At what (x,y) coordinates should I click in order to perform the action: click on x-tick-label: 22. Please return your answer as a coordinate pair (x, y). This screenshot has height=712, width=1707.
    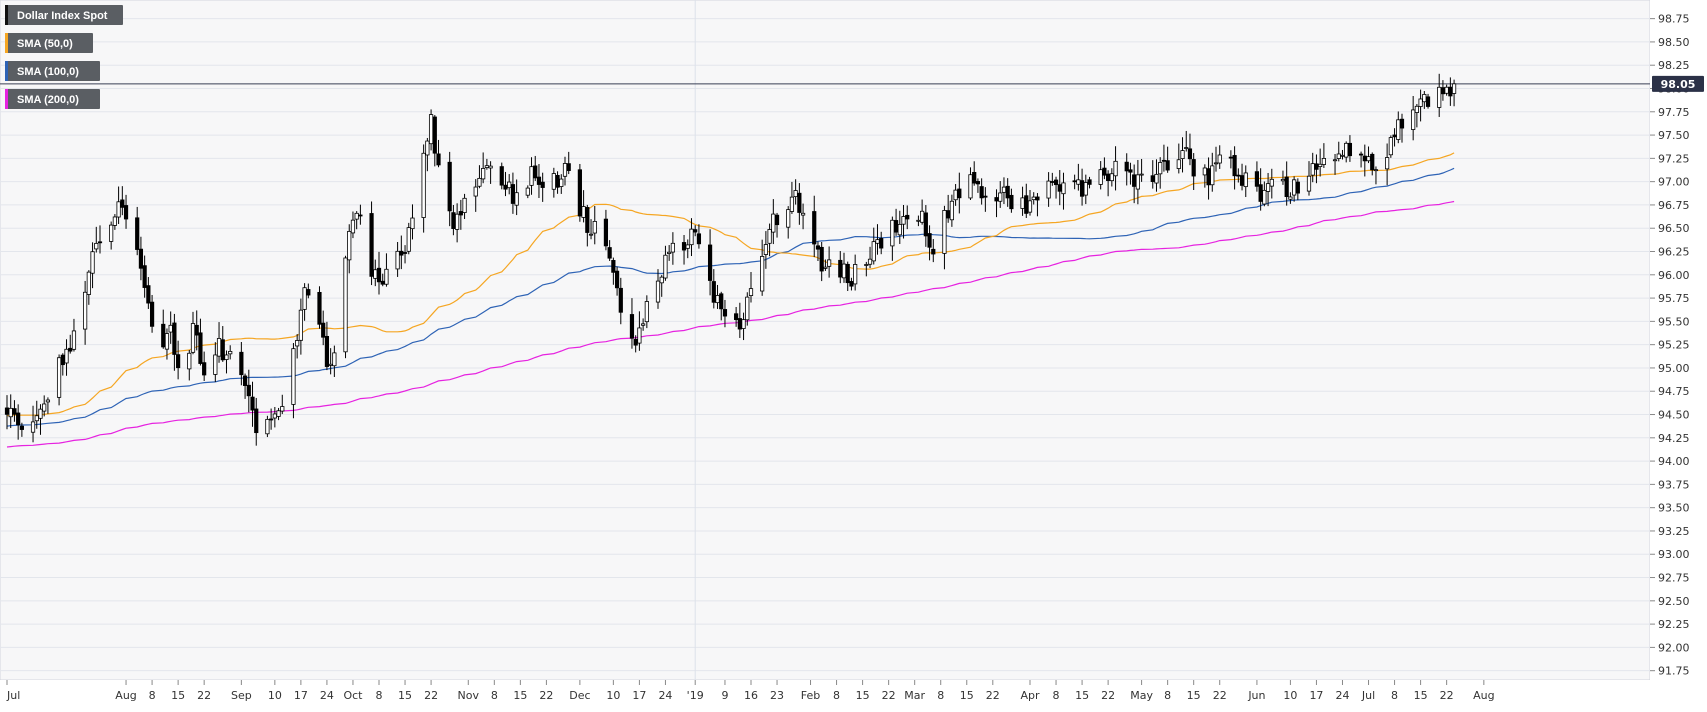
    Looking at the image, I should click on (204, 695).